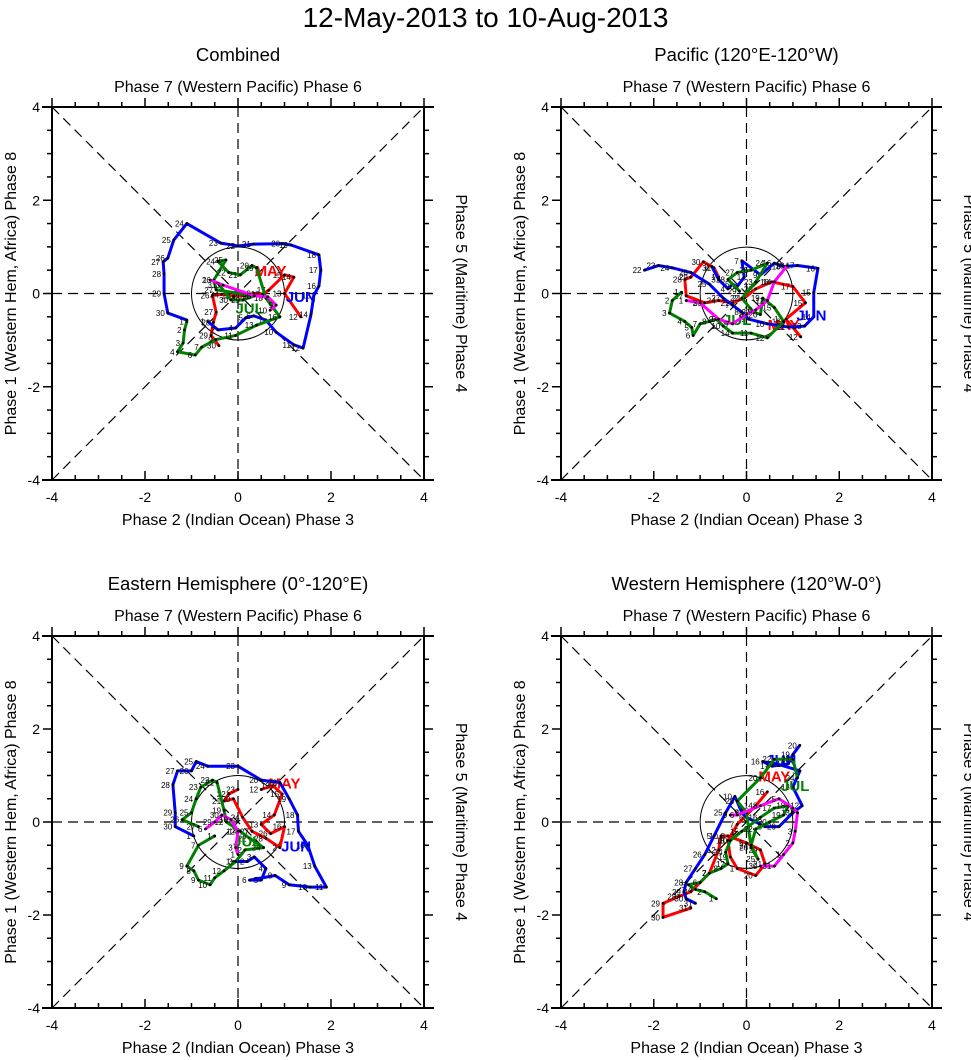 This screenshot has width=971, height=1060. I want to click on y-tick-label: 2, so click(545, 200).